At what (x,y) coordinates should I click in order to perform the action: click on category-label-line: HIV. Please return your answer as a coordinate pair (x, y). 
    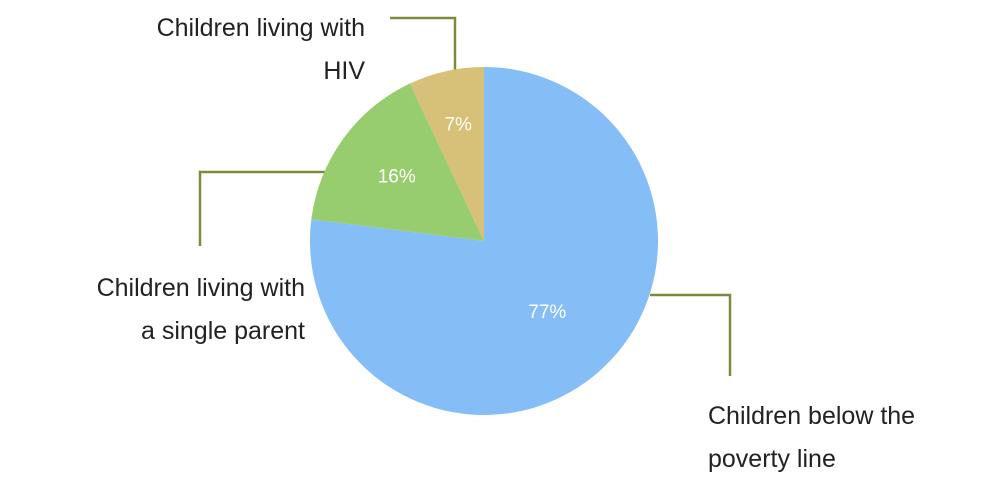
    Looking at the image, I should click on (344, 71).